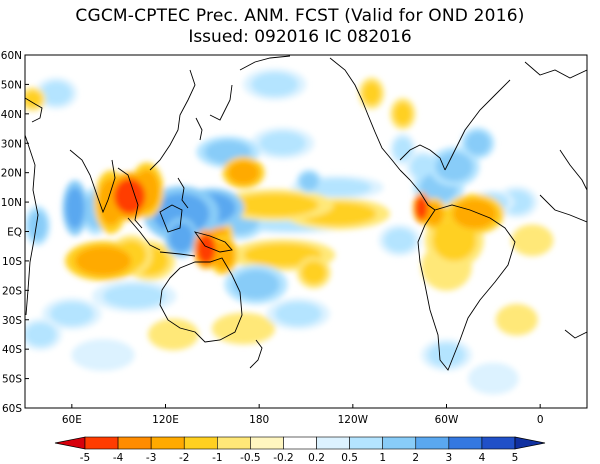 Image resolution: width=600 pixels, height=464 pixels. I want to click on colorbar-label: -5, so click(85, 458).